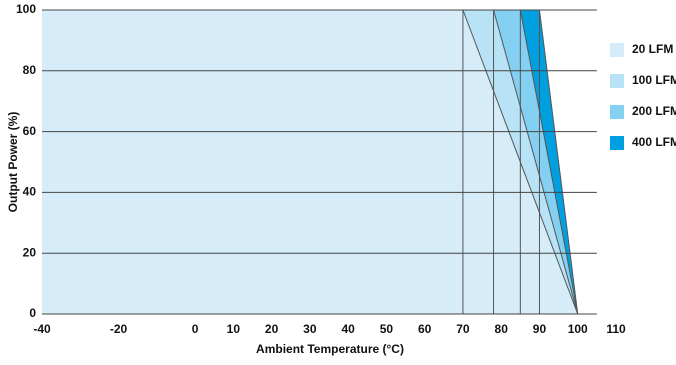  What do you see at coordinates (654, 80) in the screenshot?
I see `legend-label: 100 LFM` at bounding box center [654, 80].